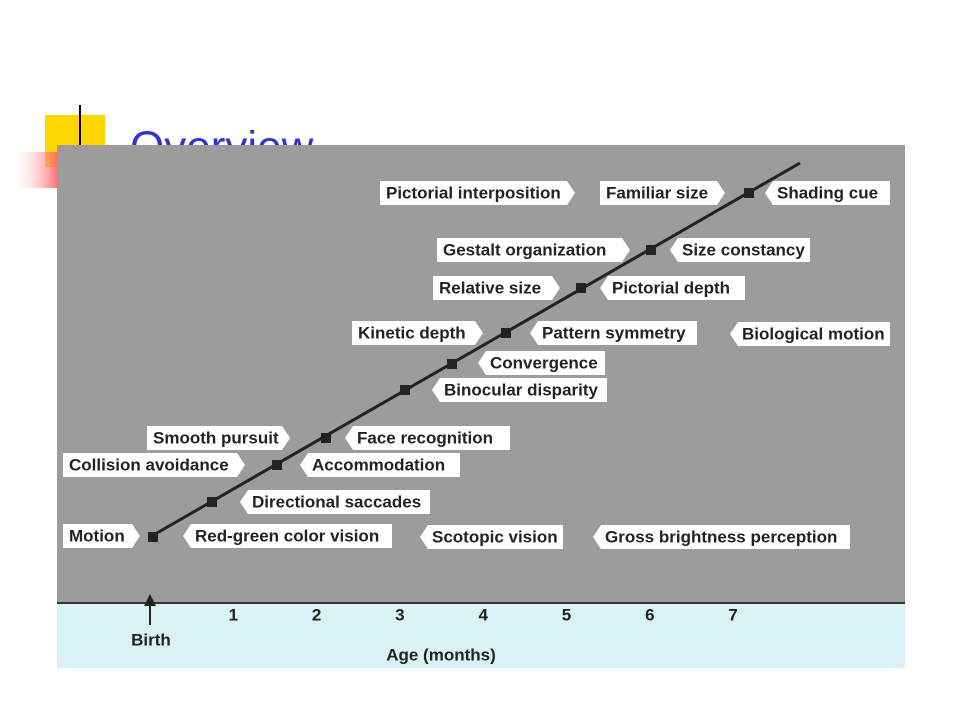 Image resolution: width=960 pixels, height=720 pixels. Describe the element at coordinates (483, 614) in the screenshot. I see `x-tick-label: 4` at that location.